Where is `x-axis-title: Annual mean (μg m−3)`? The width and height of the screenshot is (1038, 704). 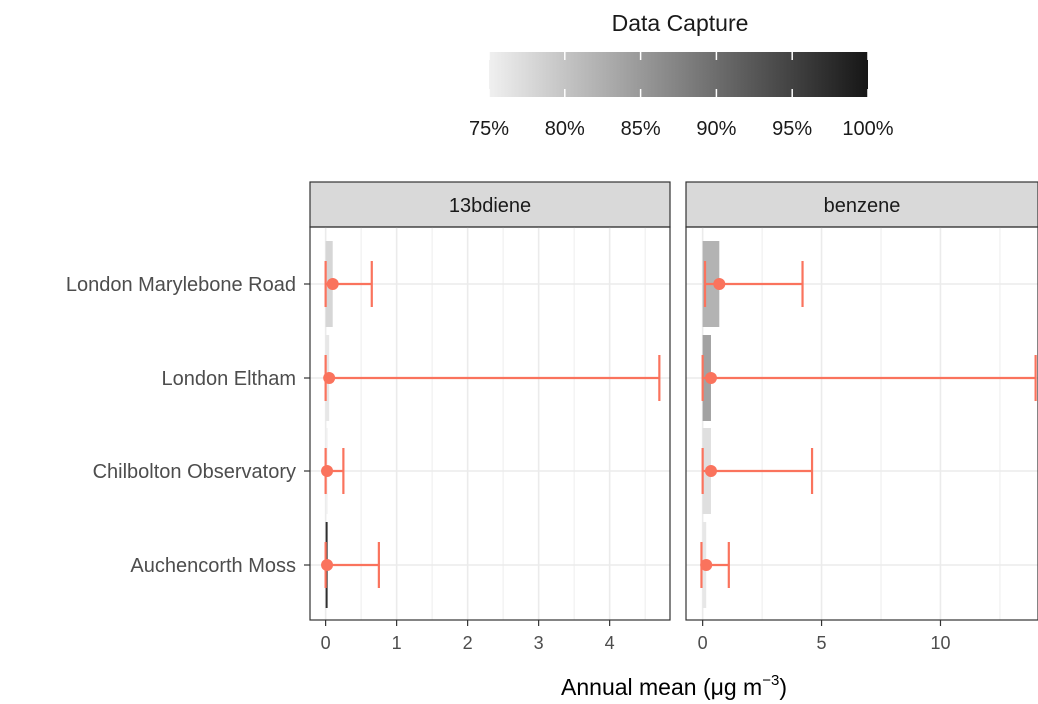
x-axis-title: Annual mean (μg m−3) is located at coordinates (674, 686).